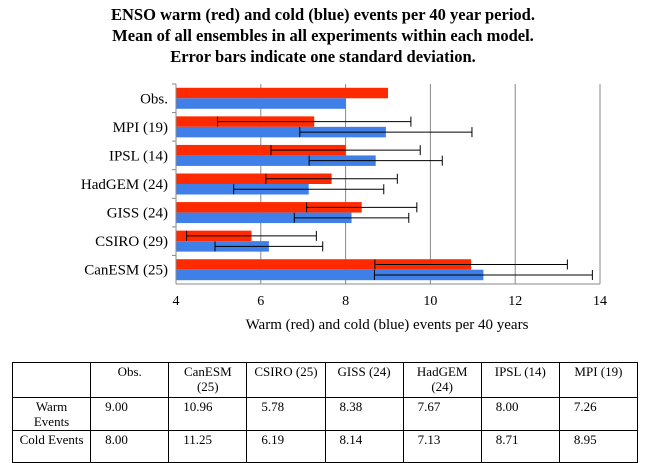 The height and width of the screenshot is (463, 646). I want to click on table-header-cell: HadGEM (24), so click(442, 380).